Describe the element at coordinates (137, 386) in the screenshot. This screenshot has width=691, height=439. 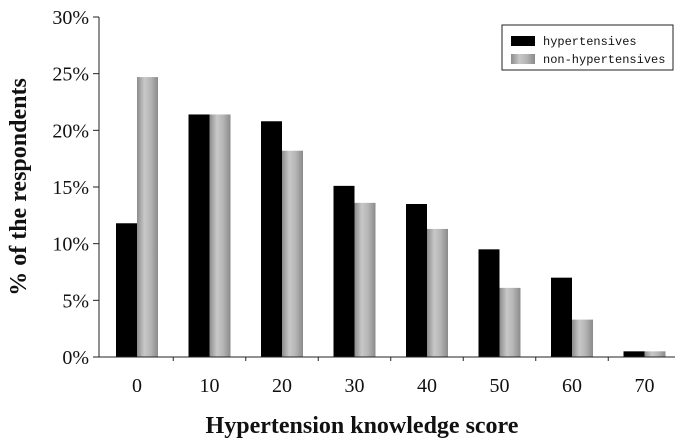
I see `x-tick-label: 0` at that location.